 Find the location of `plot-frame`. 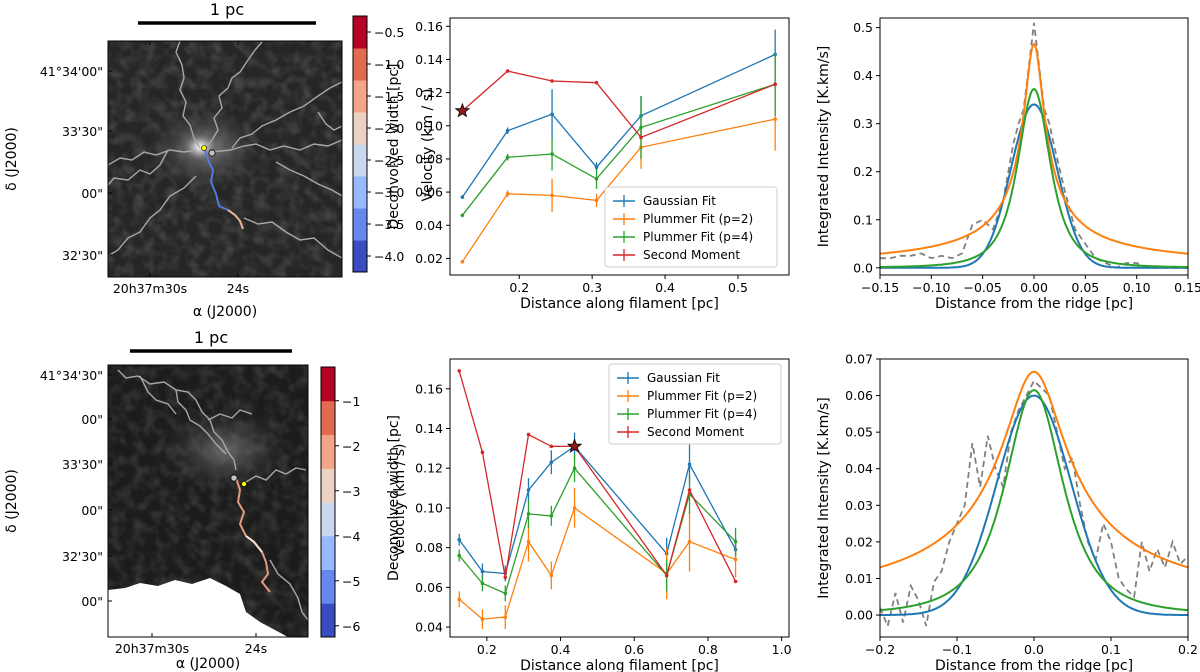

plot-frame is located at coordinates (619, 146).